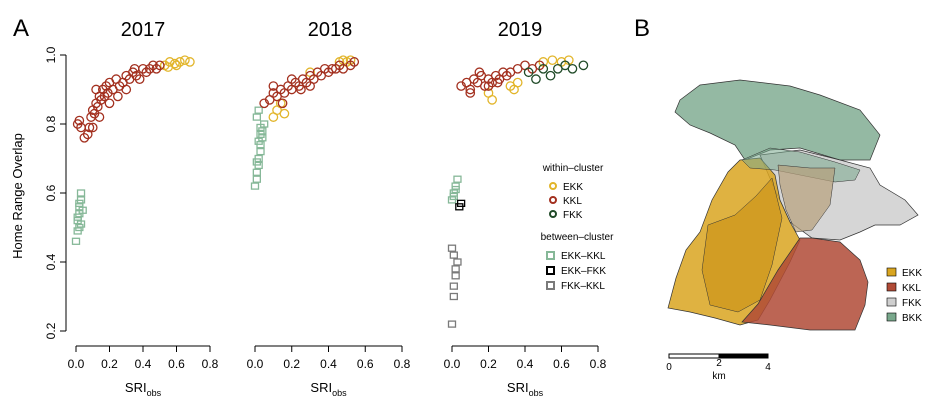 The height and width of the screenshot is (402, 929). Describe the element at coordinates (904, 295) in the screenshot. I see `map-legend: EKK KKL FKK BKK` at that location.